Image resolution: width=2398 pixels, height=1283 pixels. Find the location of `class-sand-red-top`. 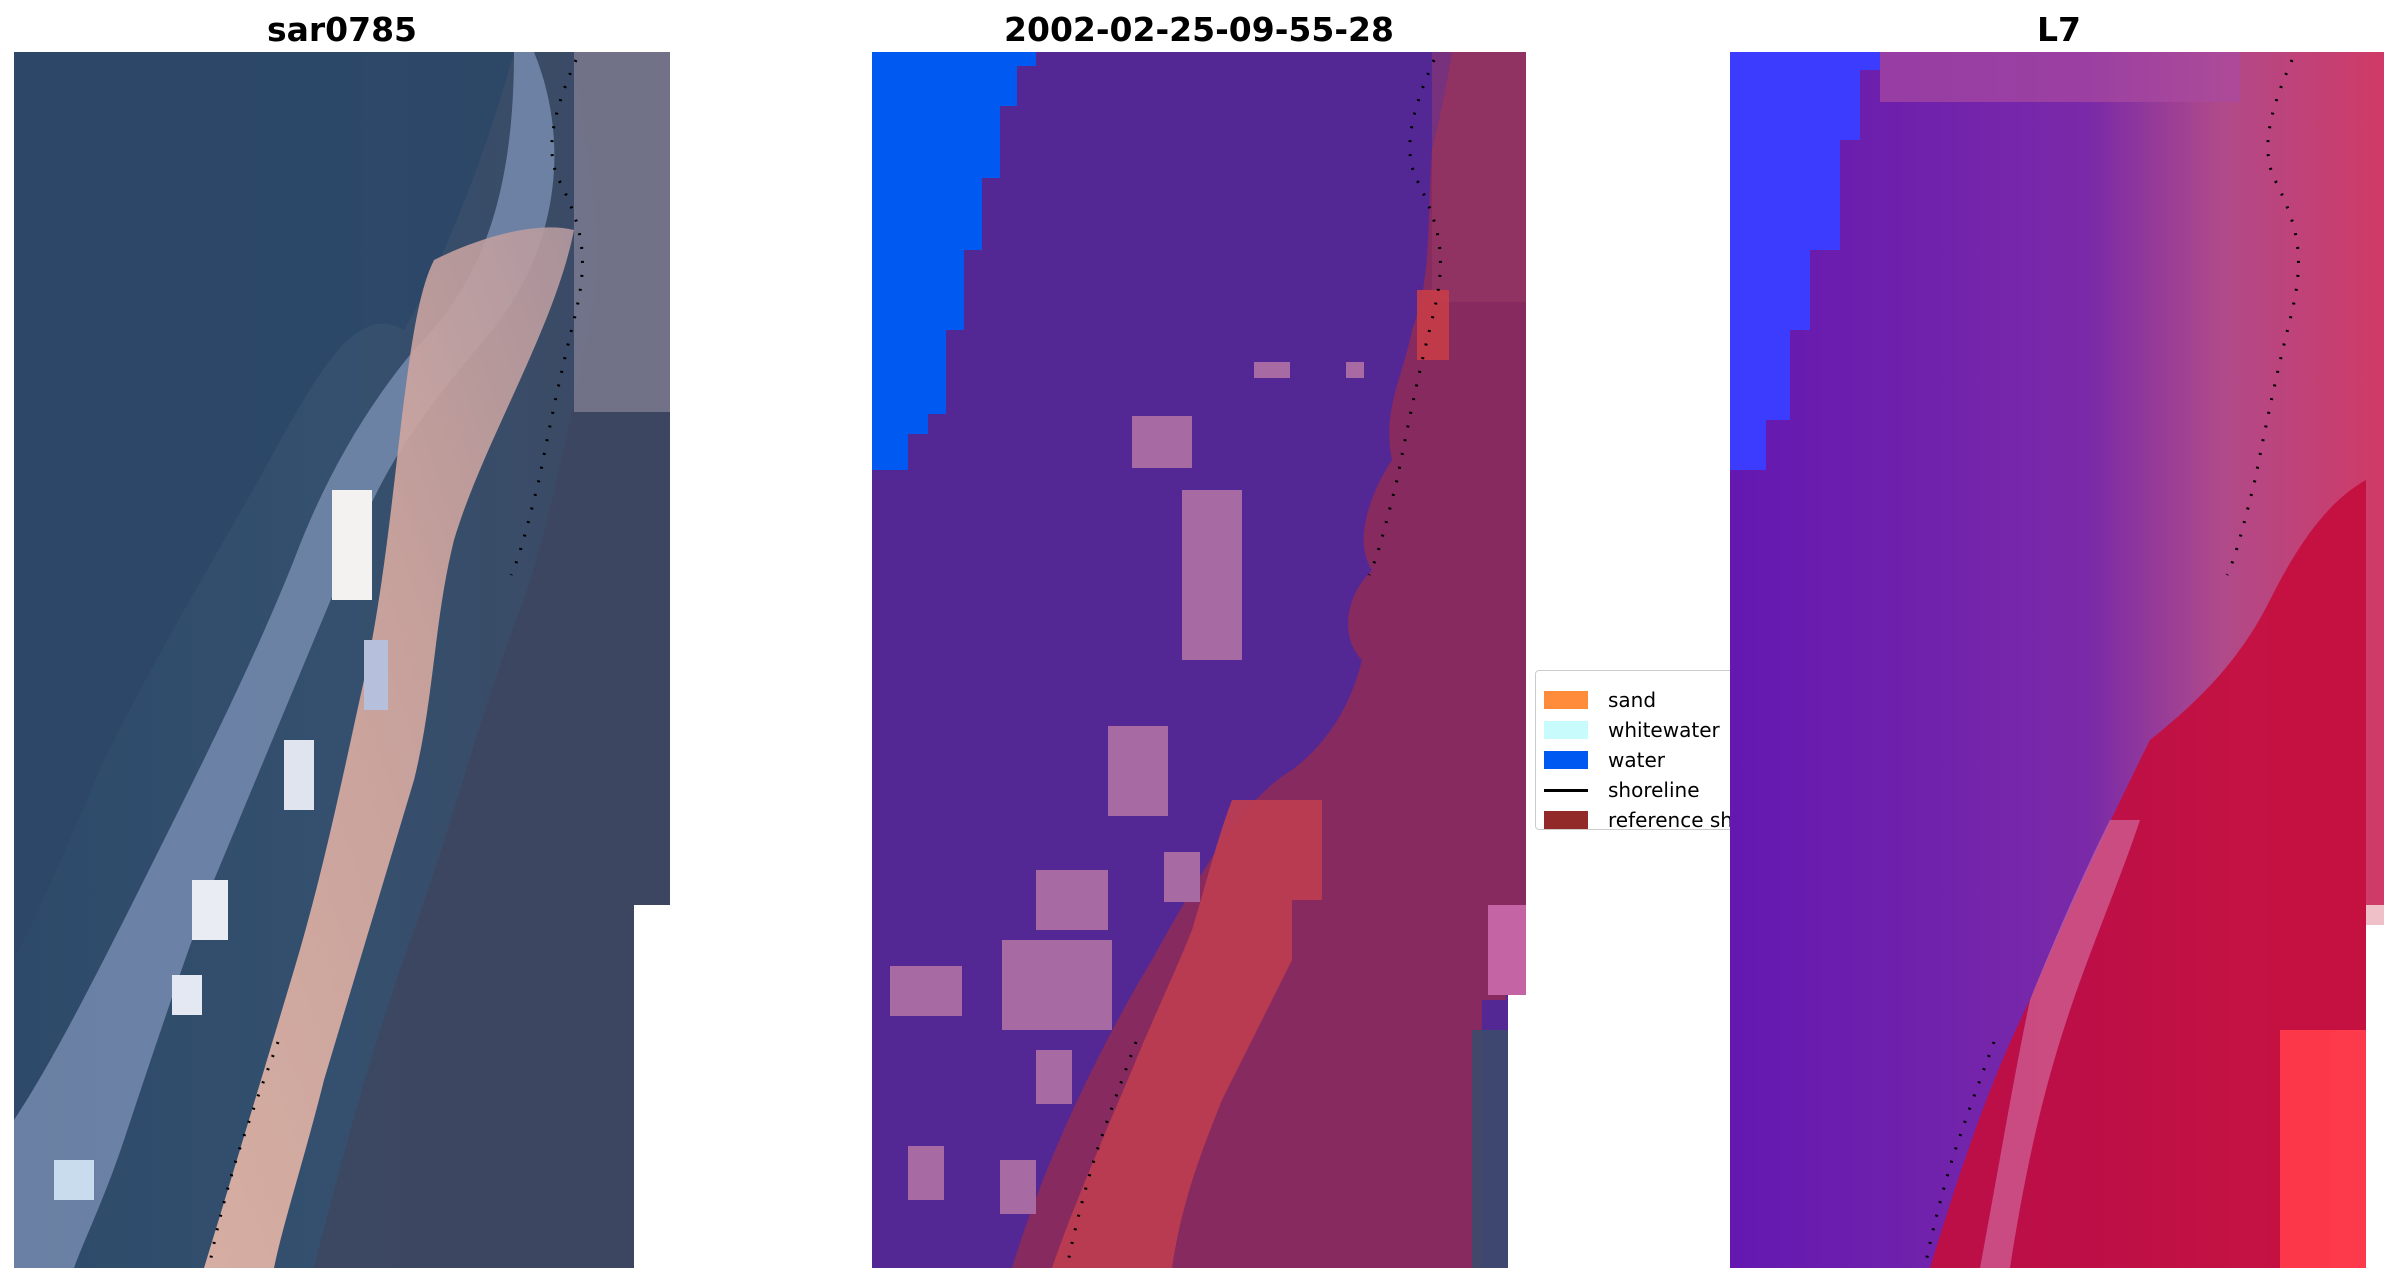

class-sand-red-top is located at coordinates (1433, 325).